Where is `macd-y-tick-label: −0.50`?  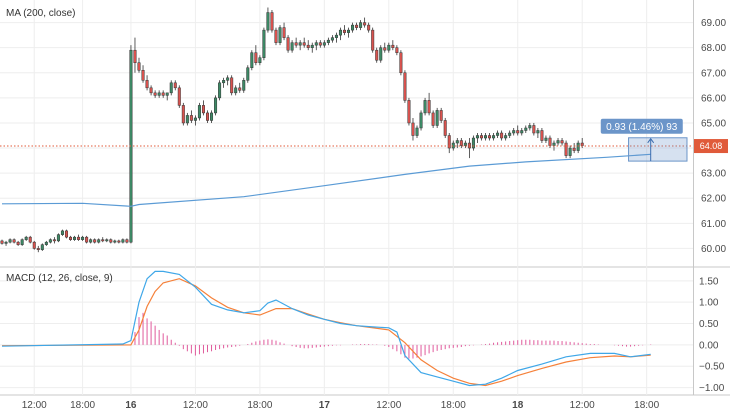
macd-y-tick-label: −0.50 is located at coordinates (712, 367).